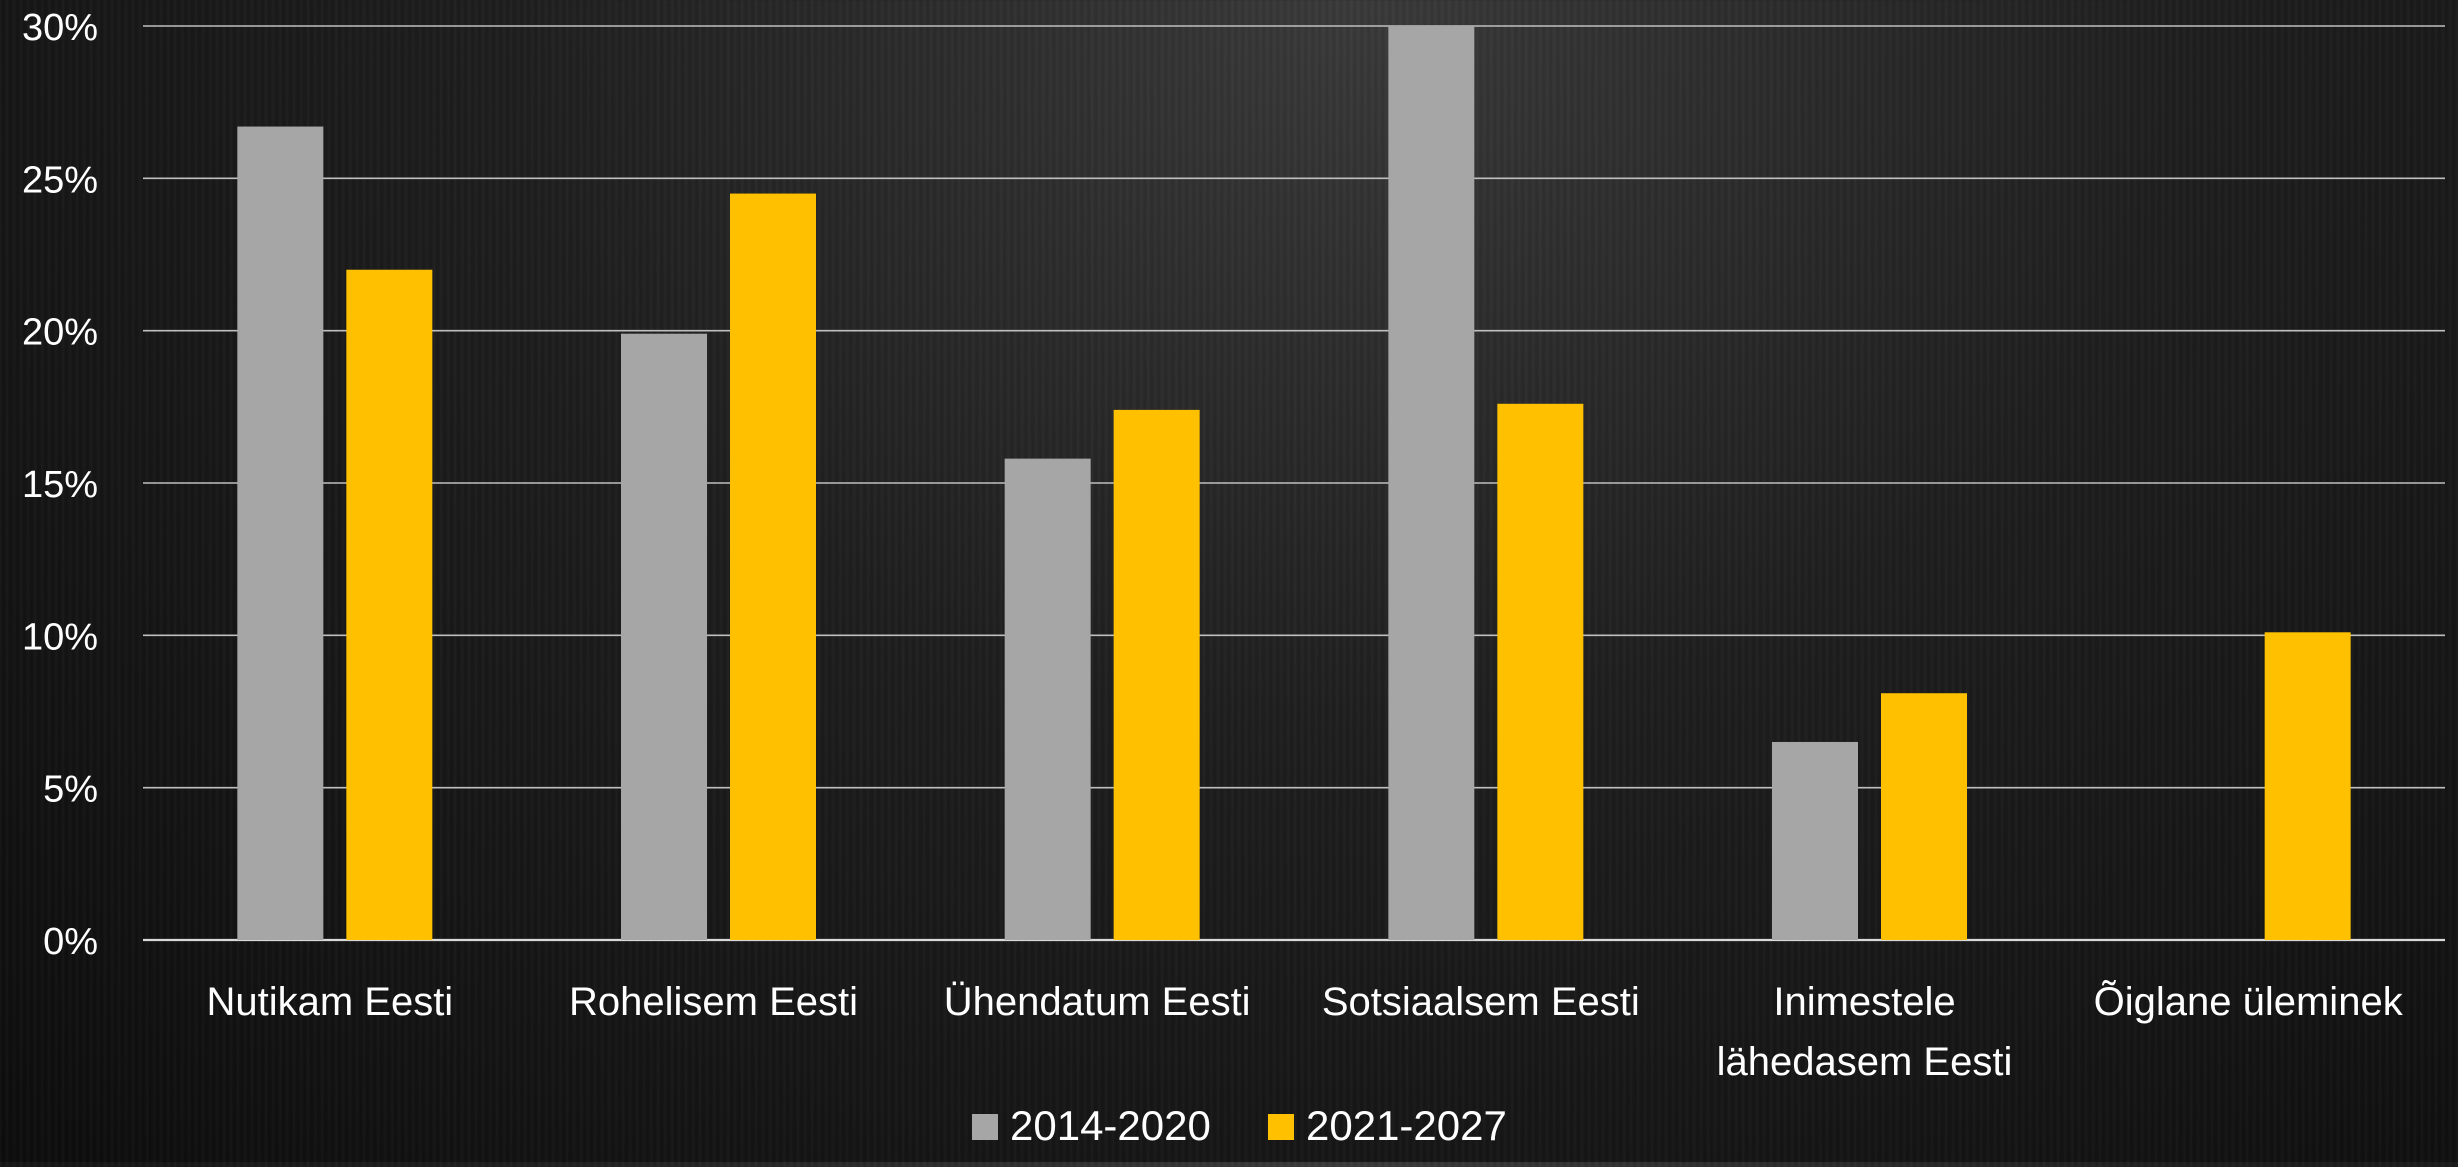  What do you see at coordinates (1864, 1002) in the screenshot?
I see `category-label: Inimestele` at bounding box center [1864, 1002].